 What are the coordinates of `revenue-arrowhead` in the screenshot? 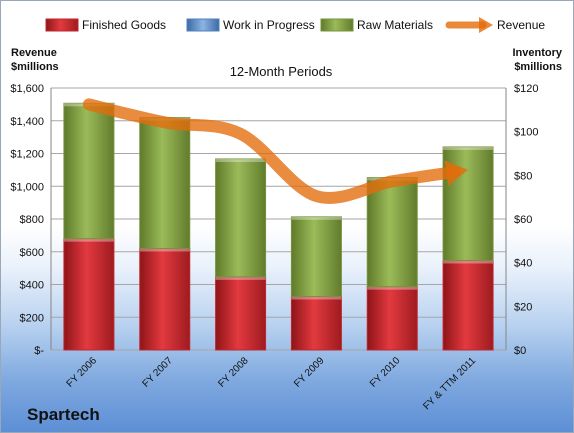 It's located at (456, 173).